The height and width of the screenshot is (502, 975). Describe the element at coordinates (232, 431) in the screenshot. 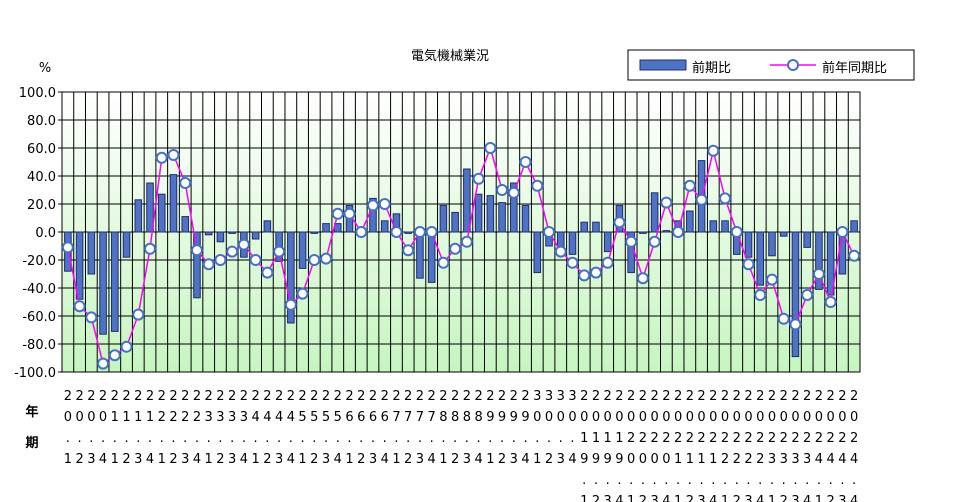

I see `x-tick-label: 23.3` at that location.